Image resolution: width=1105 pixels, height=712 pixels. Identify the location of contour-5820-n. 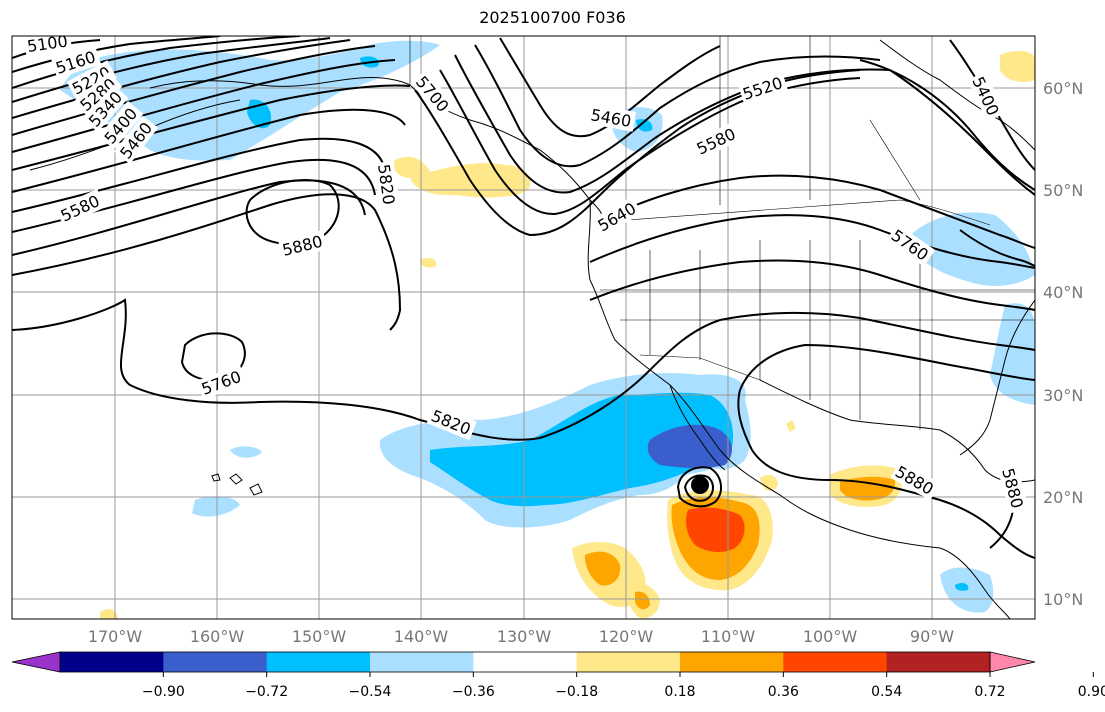
(207, 262).